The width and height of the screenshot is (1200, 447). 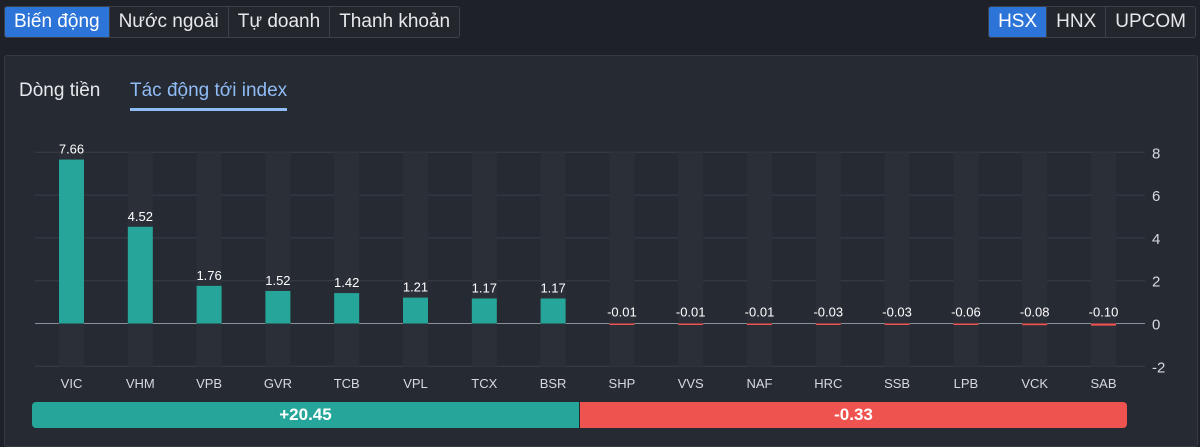 What do you see at coordinates (415, 287) in the screenshot?
I see `data-label: 1.21` at bounding box center [415, 287].